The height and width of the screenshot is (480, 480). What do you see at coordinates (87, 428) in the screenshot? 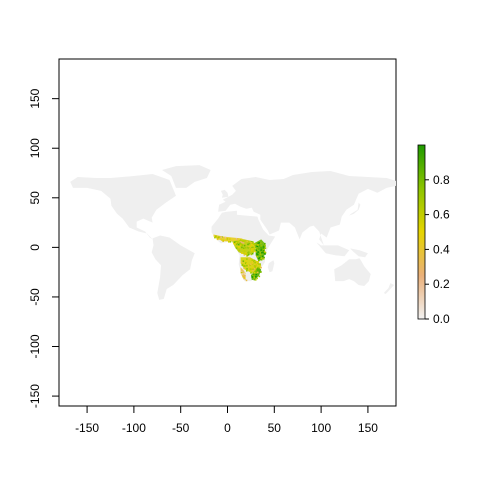
I see `x-tick-label: -150` at bounding box center [87, 428].